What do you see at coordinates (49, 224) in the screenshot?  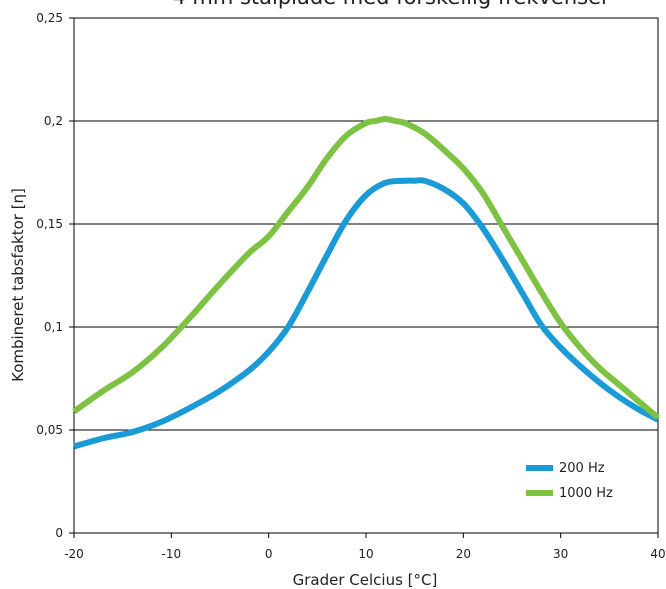 I see `y-tick-label: 0,15` at bounding box center [49, 224].